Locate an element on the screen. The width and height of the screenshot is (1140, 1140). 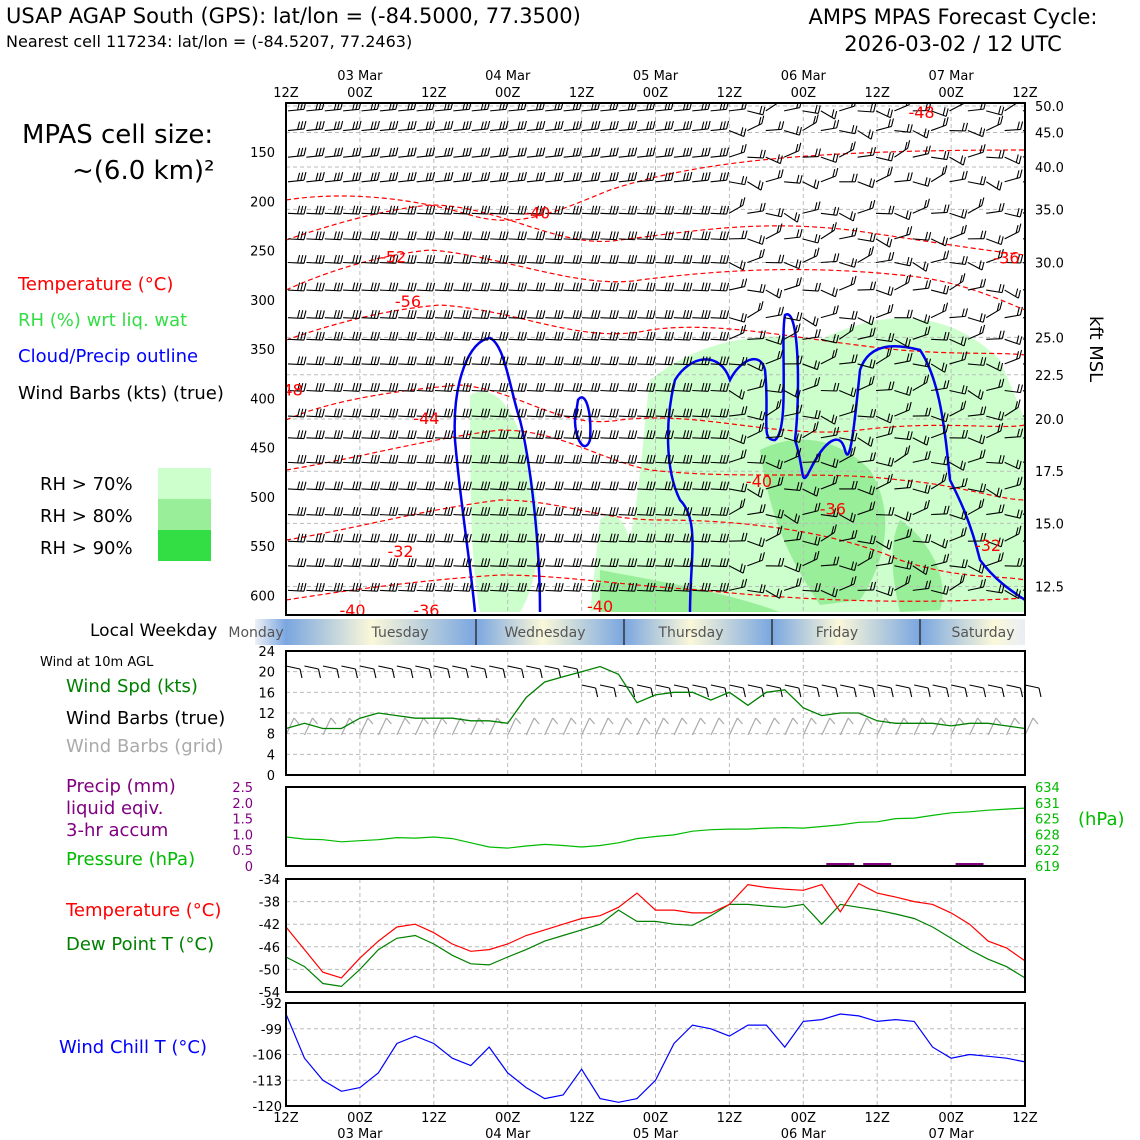
wind-ytick: 4 is located at coordinates (271, 755).